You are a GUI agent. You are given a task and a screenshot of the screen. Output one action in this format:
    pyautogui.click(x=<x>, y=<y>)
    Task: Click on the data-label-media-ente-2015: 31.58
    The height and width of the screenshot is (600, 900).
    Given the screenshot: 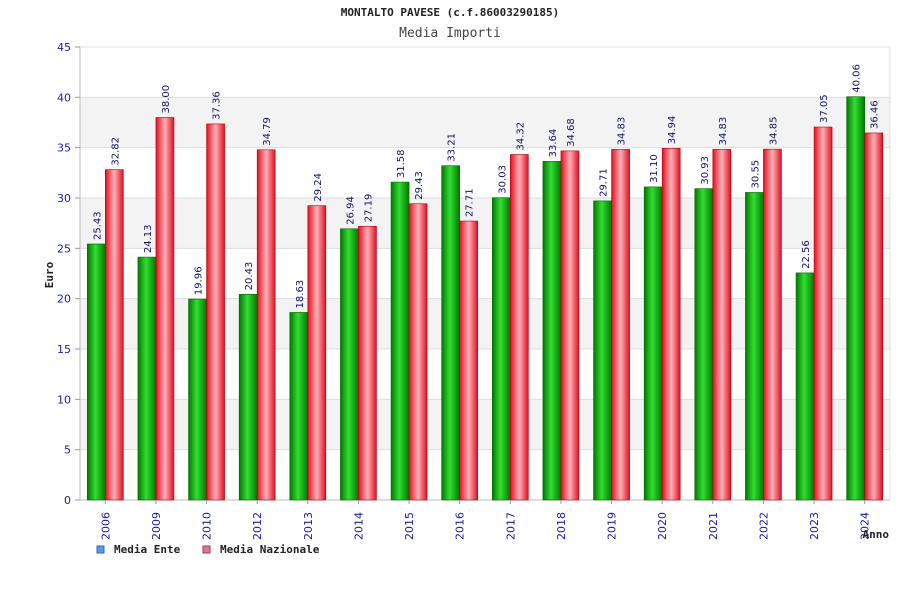 What is the action you would take?
    pyautogui.click(x=401, y=163)
    